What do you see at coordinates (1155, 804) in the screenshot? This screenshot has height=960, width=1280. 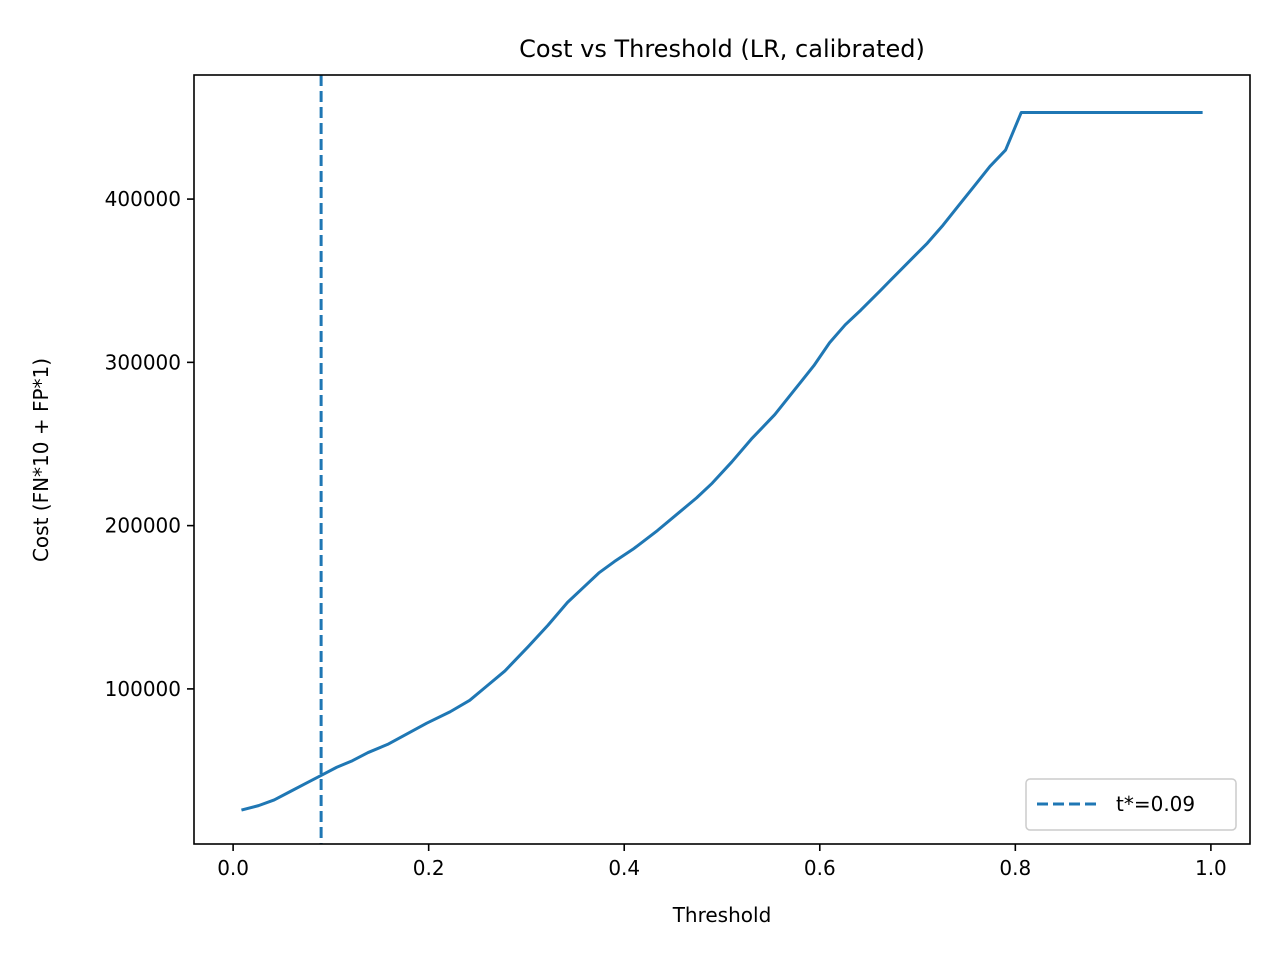 I see `legend-label: t*=0.09` at bounding box center [1155, 804].